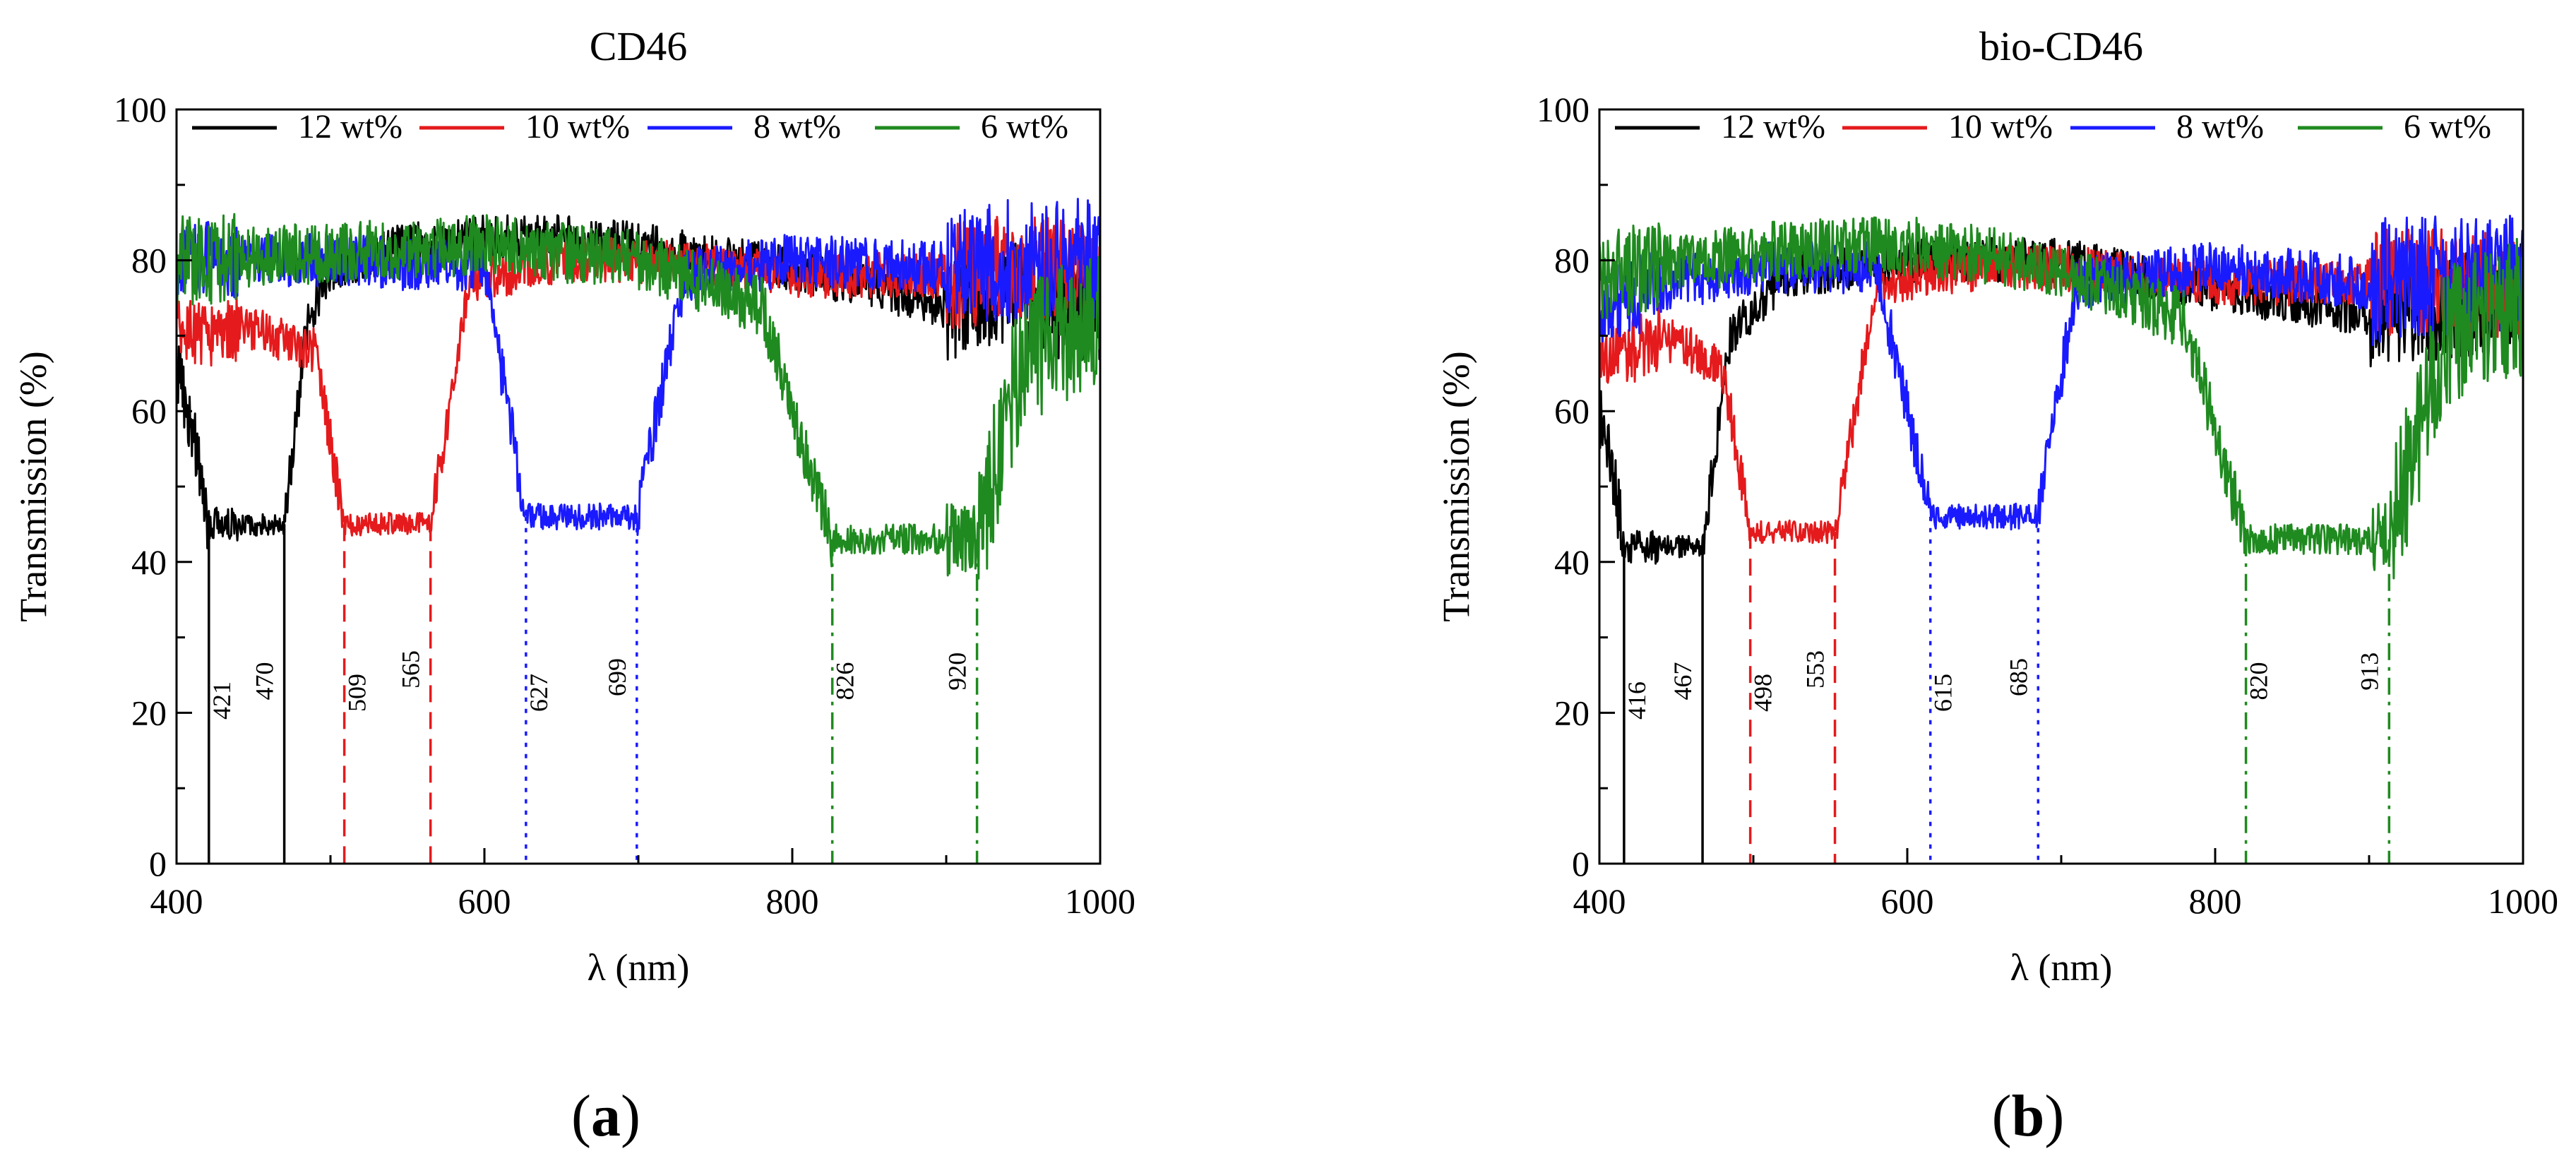  What do you see at coordinates (605, 1116) in the screenshot?
I see `panel-label-a: (a)` at bounding box center [605, 1116].